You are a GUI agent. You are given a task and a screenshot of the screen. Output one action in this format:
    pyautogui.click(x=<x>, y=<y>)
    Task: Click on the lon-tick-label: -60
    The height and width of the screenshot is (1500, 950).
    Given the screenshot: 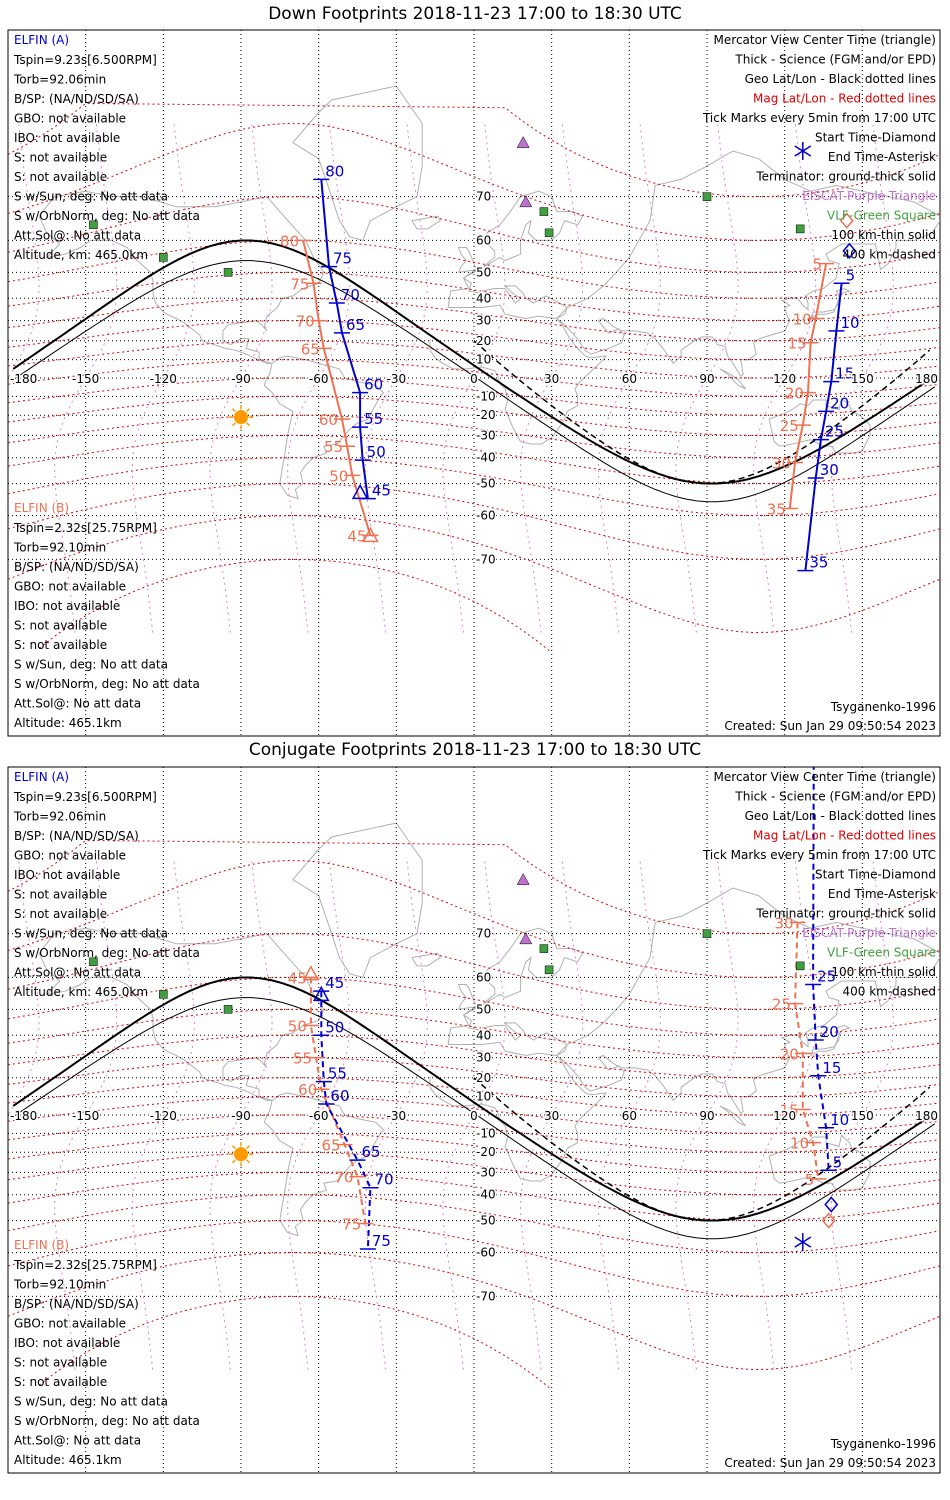 What is the action you would take?
    pyautogui.click(x=319, y=379)
    